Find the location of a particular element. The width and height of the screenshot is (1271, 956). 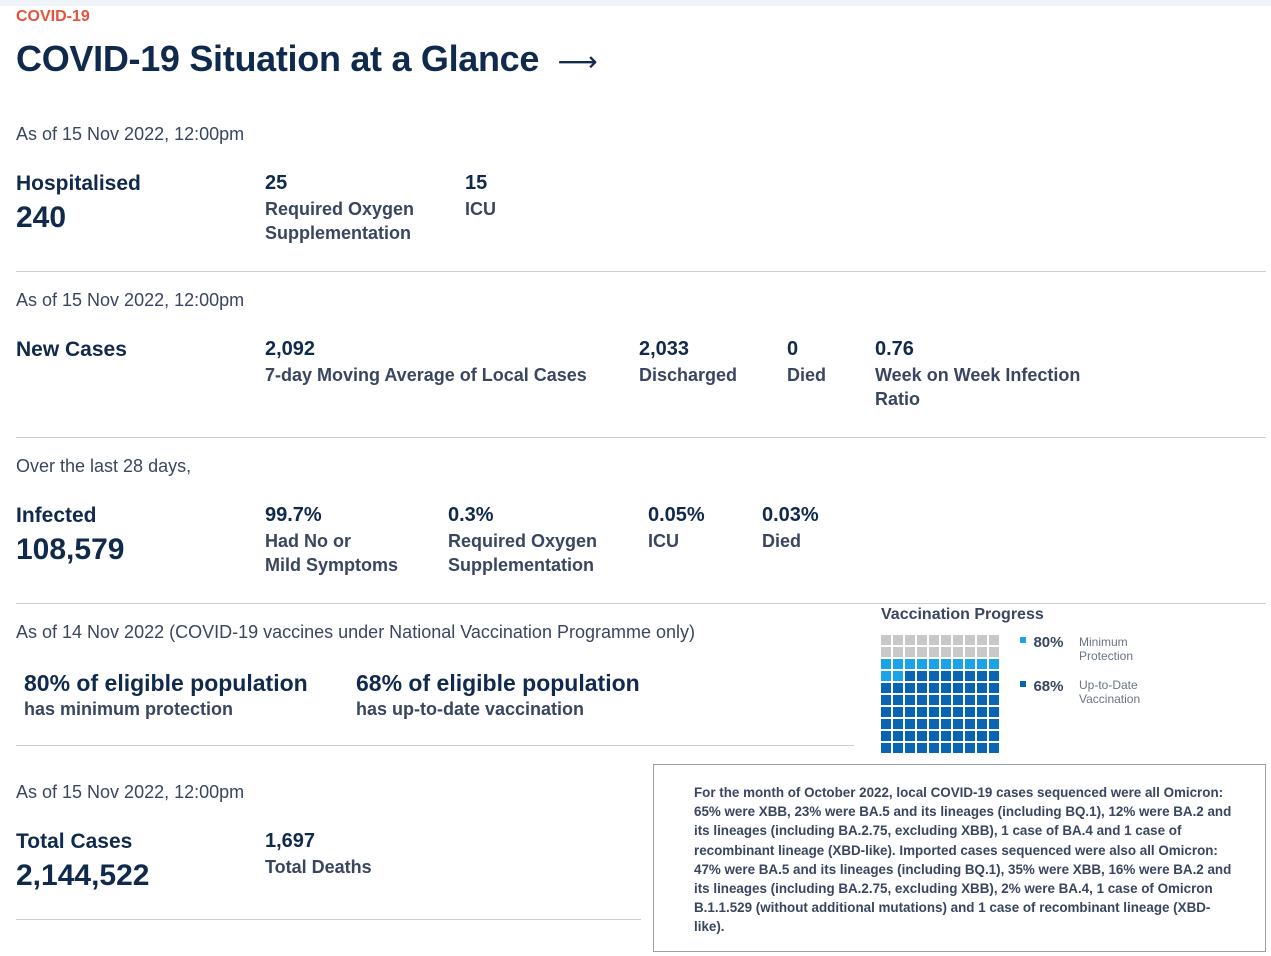

legend-pct: 68% is located at coordinates (1048, 686).